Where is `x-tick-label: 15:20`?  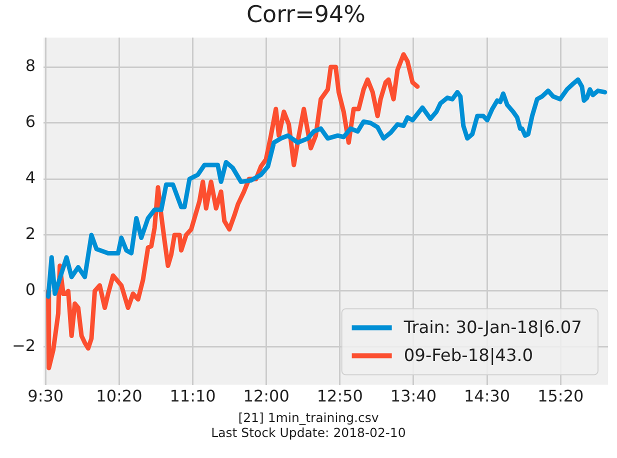
x-tick-label: 15:20 is located at coordinates (561, 396).